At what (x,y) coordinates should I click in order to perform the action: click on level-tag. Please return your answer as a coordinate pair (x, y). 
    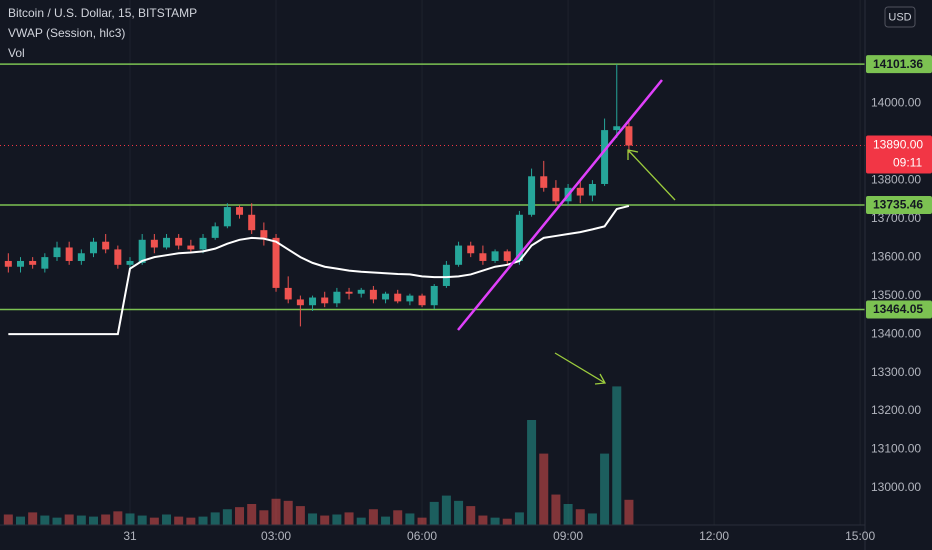
    Looking at the image, I should click on (899, 204).